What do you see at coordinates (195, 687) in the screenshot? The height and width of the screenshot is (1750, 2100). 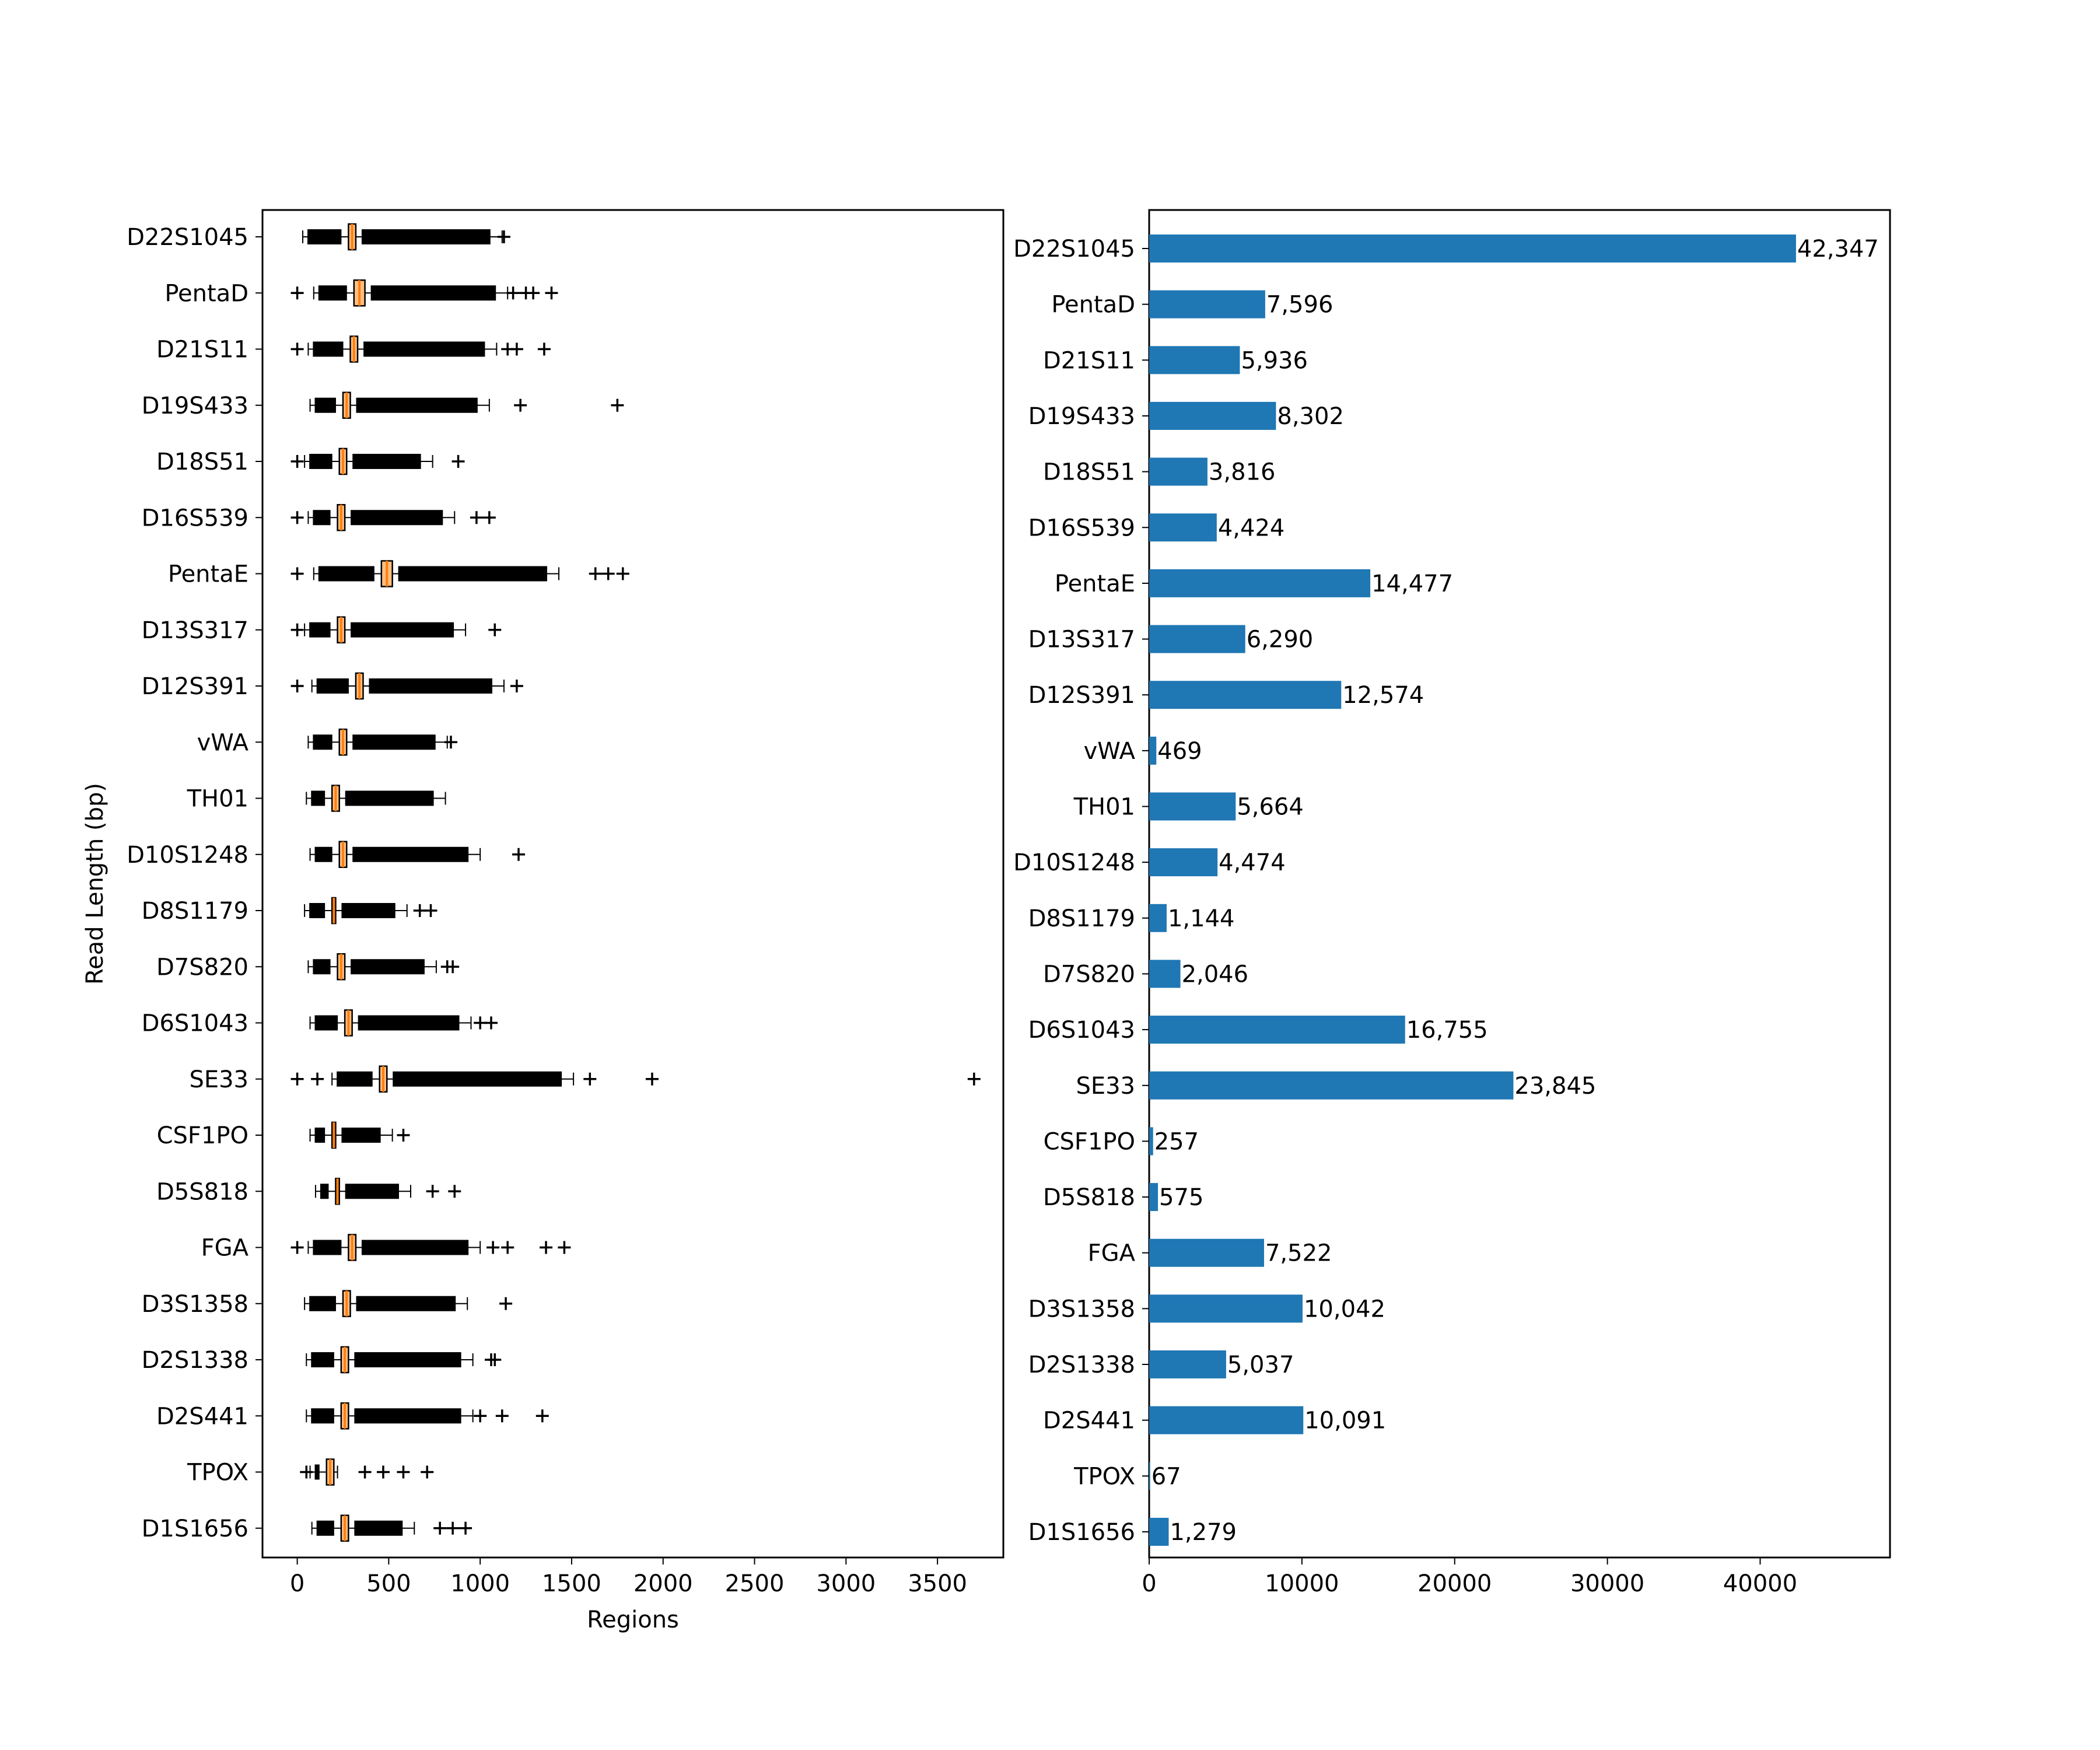 I see `boxplot-y-tick-label-d12s391: D12S391` at bounding box center [195, 687].